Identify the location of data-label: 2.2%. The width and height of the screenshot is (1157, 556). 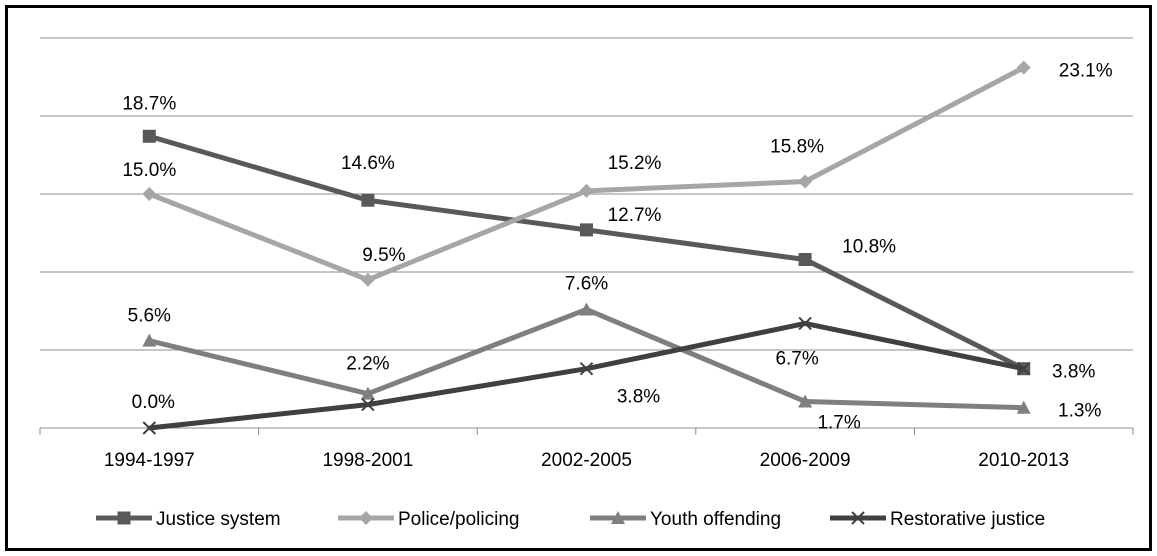
(367, 364).